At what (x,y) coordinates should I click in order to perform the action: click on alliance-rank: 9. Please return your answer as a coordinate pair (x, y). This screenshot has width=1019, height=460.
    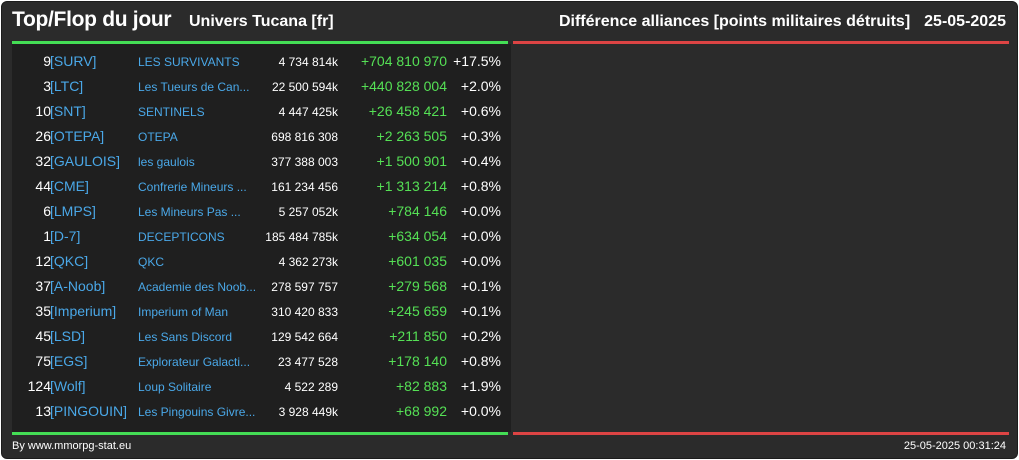
    Looking at the image, I should click on (47, 61).